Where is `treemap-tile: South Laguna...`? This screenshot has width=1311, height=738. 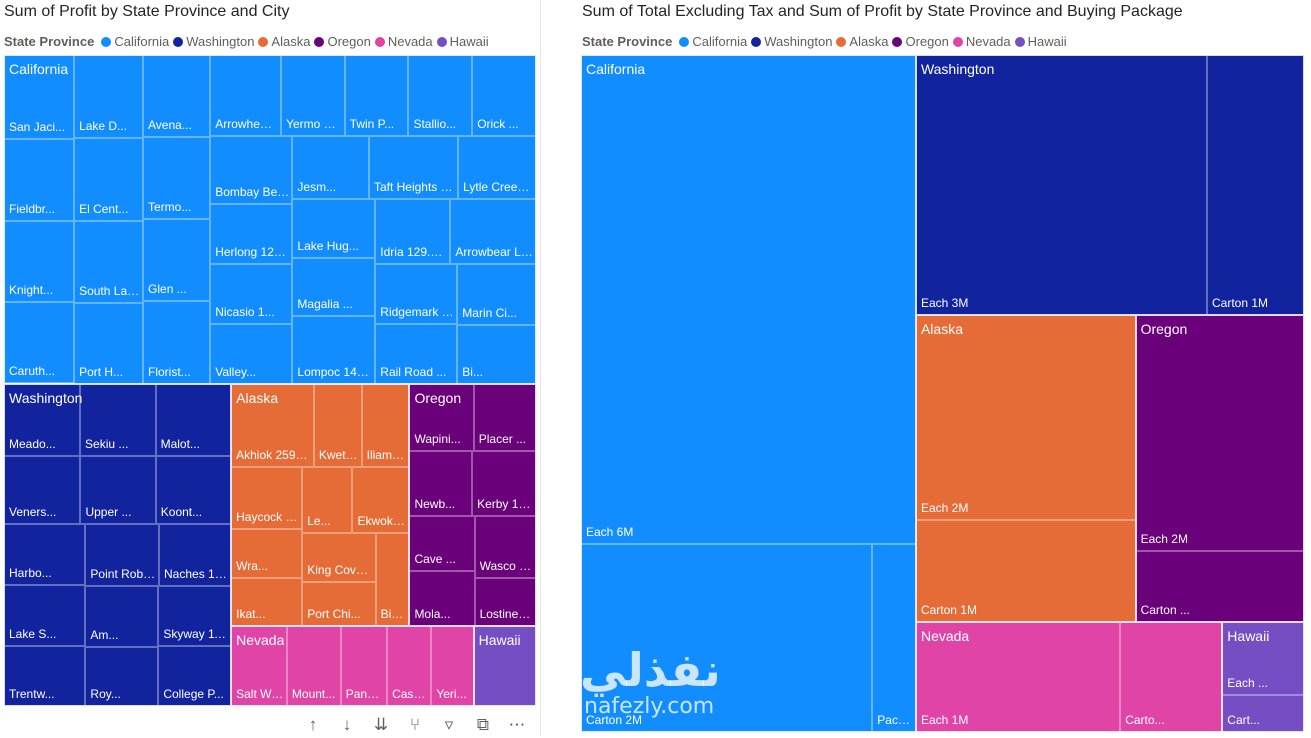 treemap-tile: South Laguna... is located at coordinates (108, 262).